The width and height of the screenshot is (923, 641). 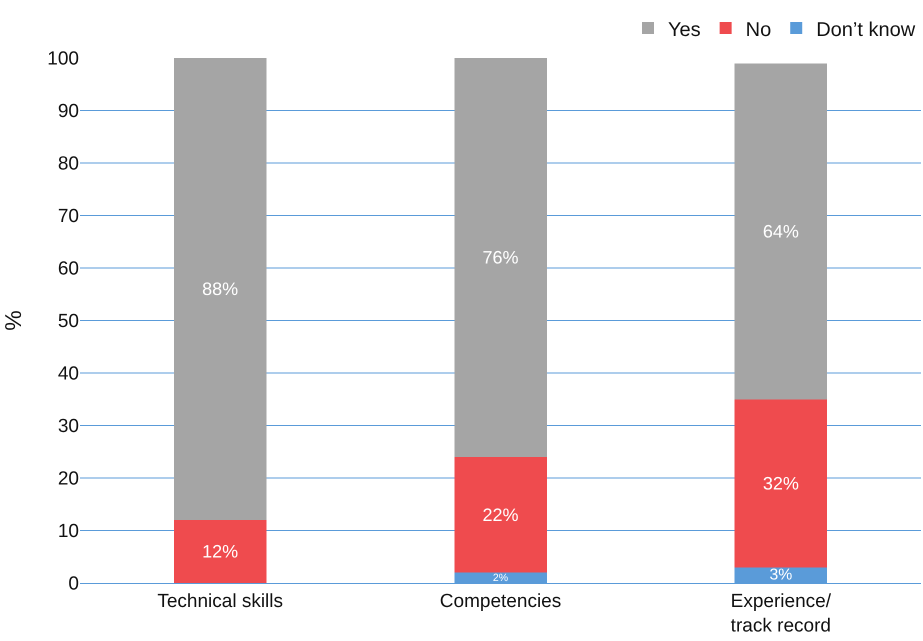 What do you see at coordinates (63, 59) in the screenshot?
I see `y-tick-label: 100` at bounding box center [63, 59].